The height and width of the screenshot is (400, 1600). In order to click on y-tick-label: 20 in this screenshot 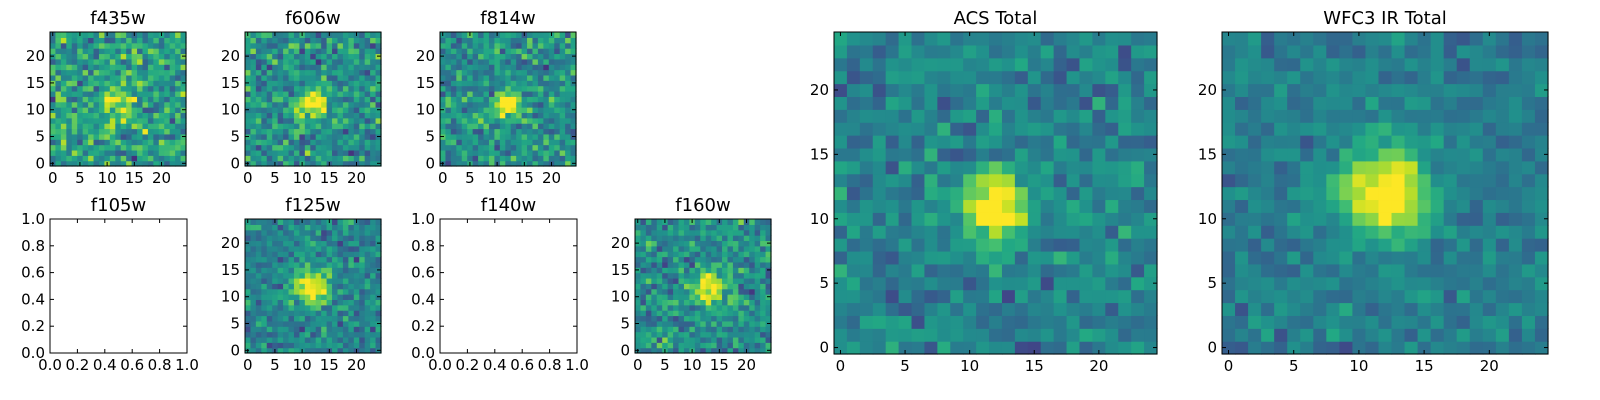, I will do `click(425, 56)`.